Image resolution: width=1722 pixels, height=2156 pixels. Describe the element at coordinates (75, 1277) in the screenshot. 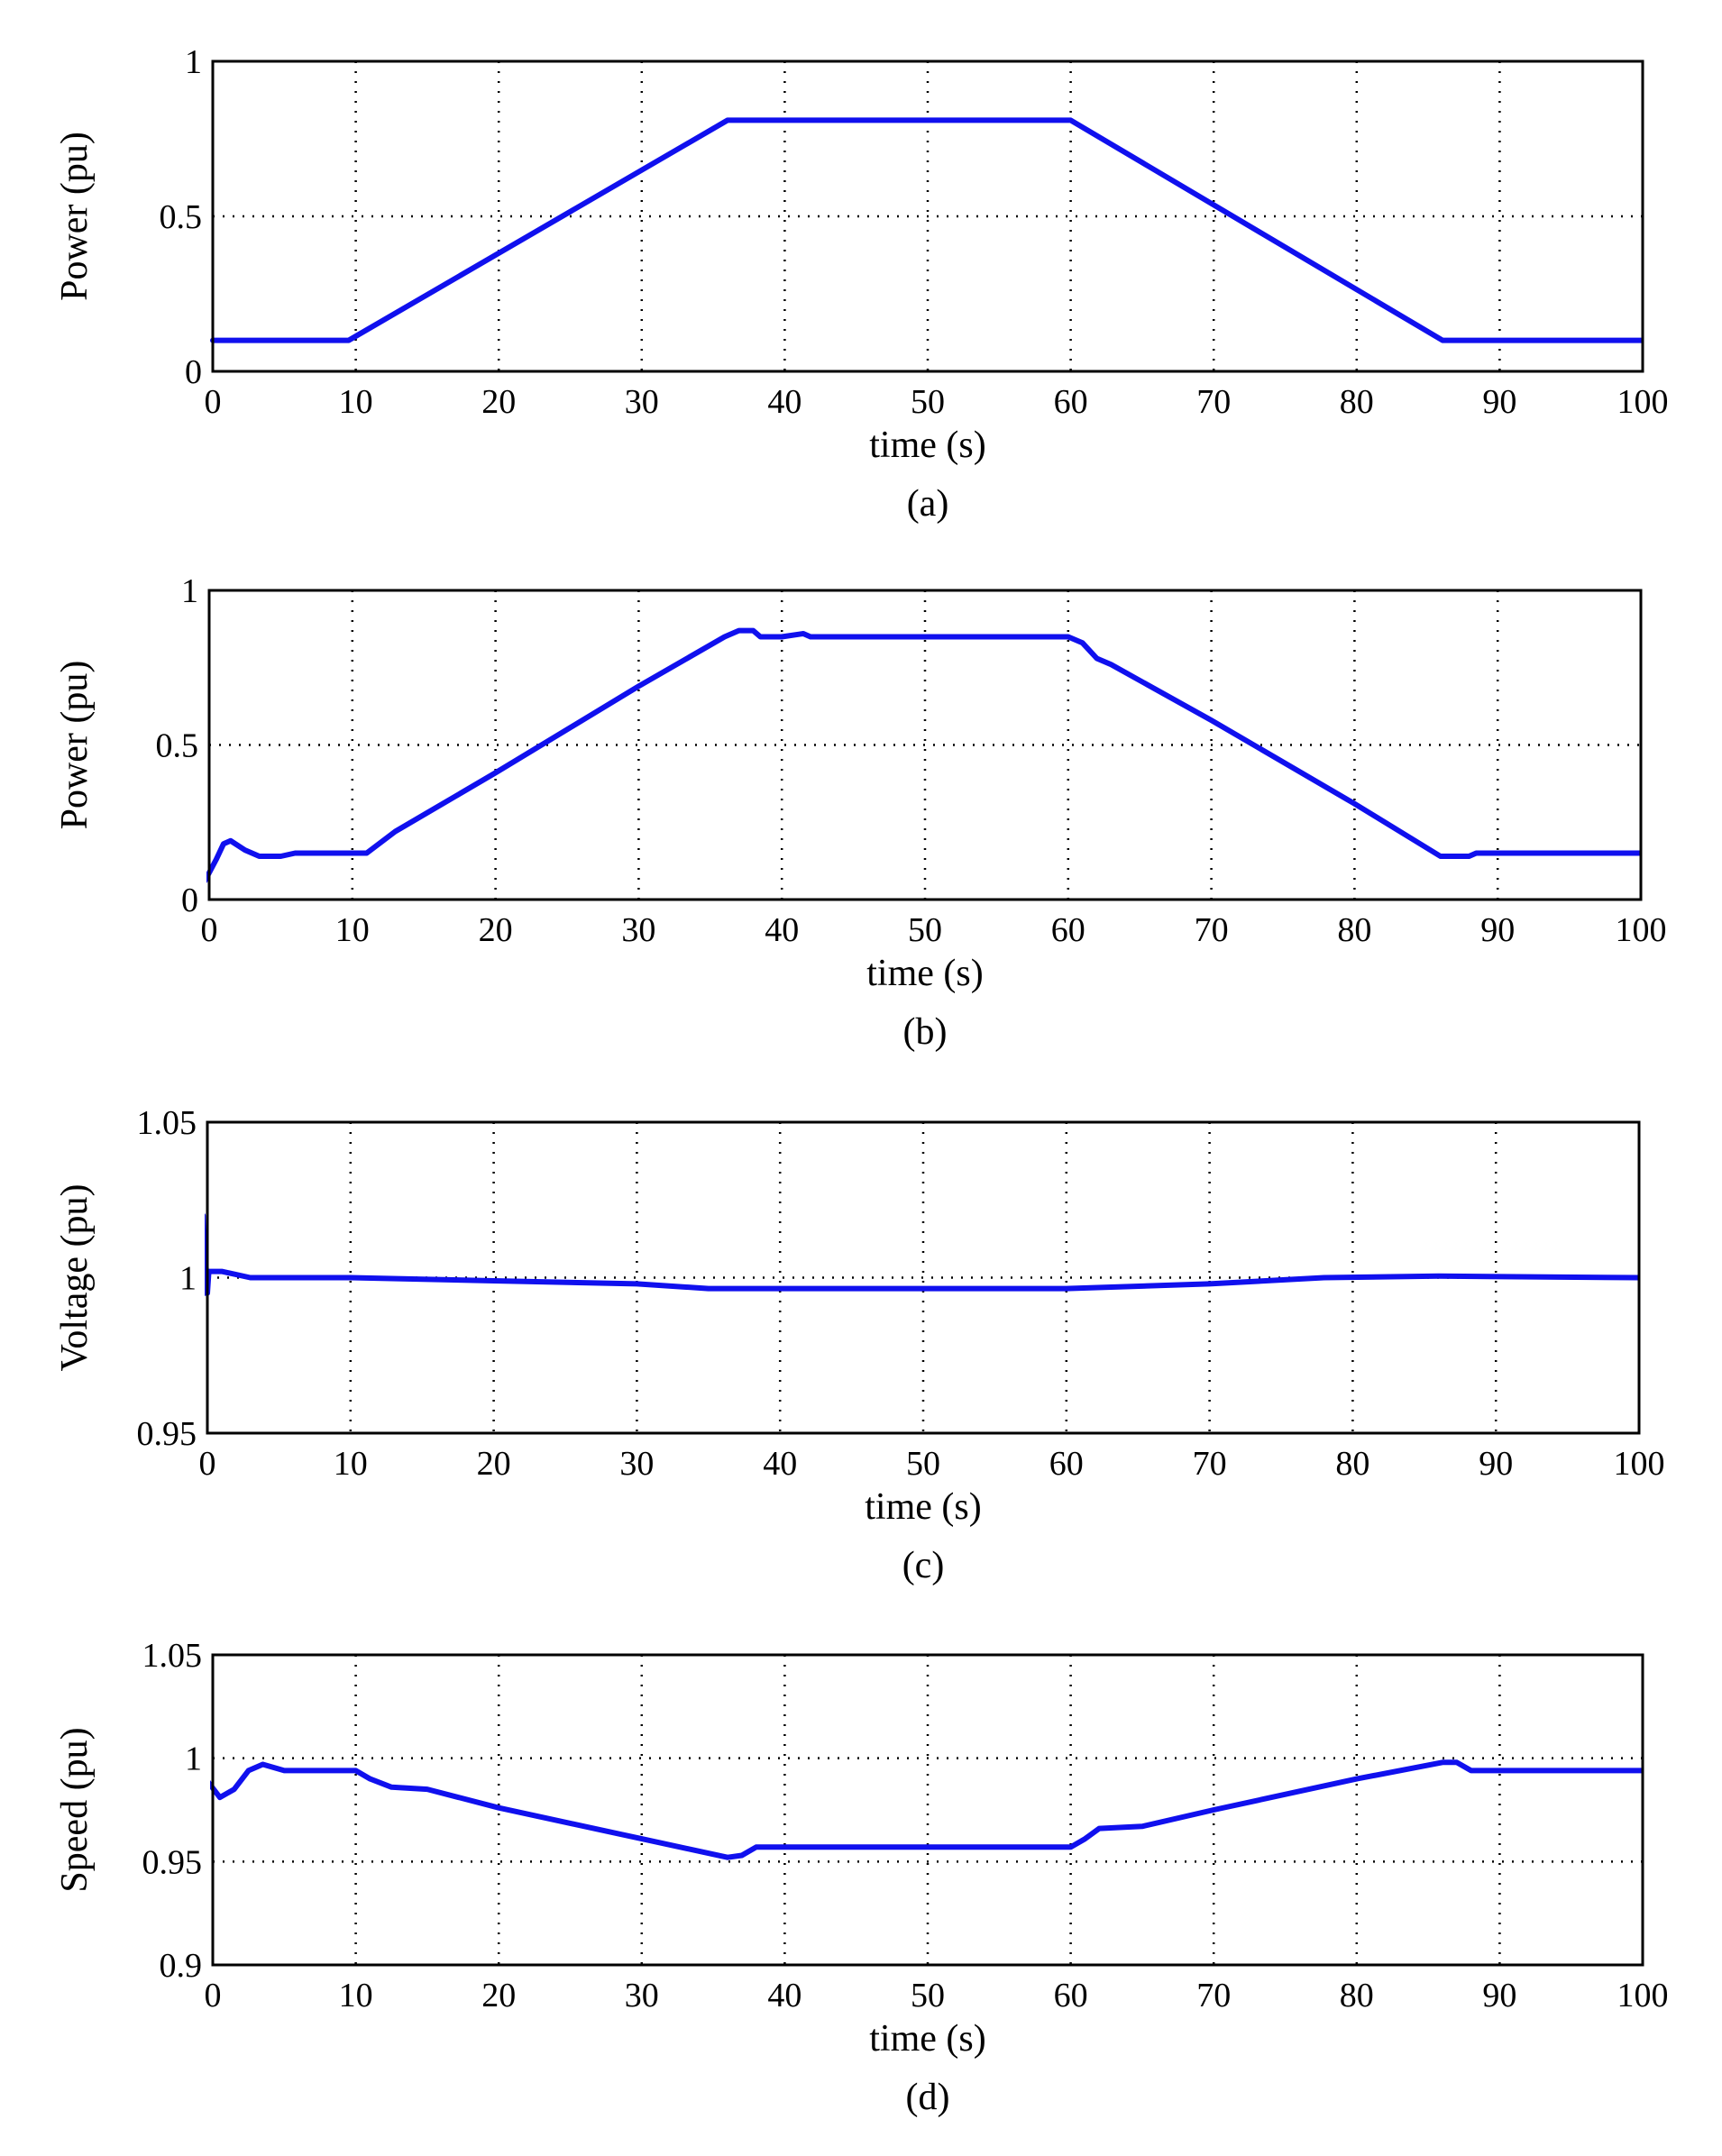

I see `y-axis-label: Voltage (pu)` at that location.